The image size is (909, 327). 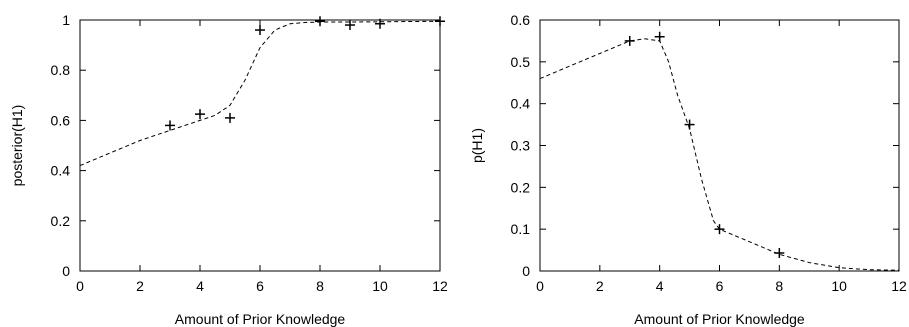 What do you see at coordinates (17, 146) in the screenshot?
I see `y-axis-label: posterior(H1)` at bounding box center [17, 146].